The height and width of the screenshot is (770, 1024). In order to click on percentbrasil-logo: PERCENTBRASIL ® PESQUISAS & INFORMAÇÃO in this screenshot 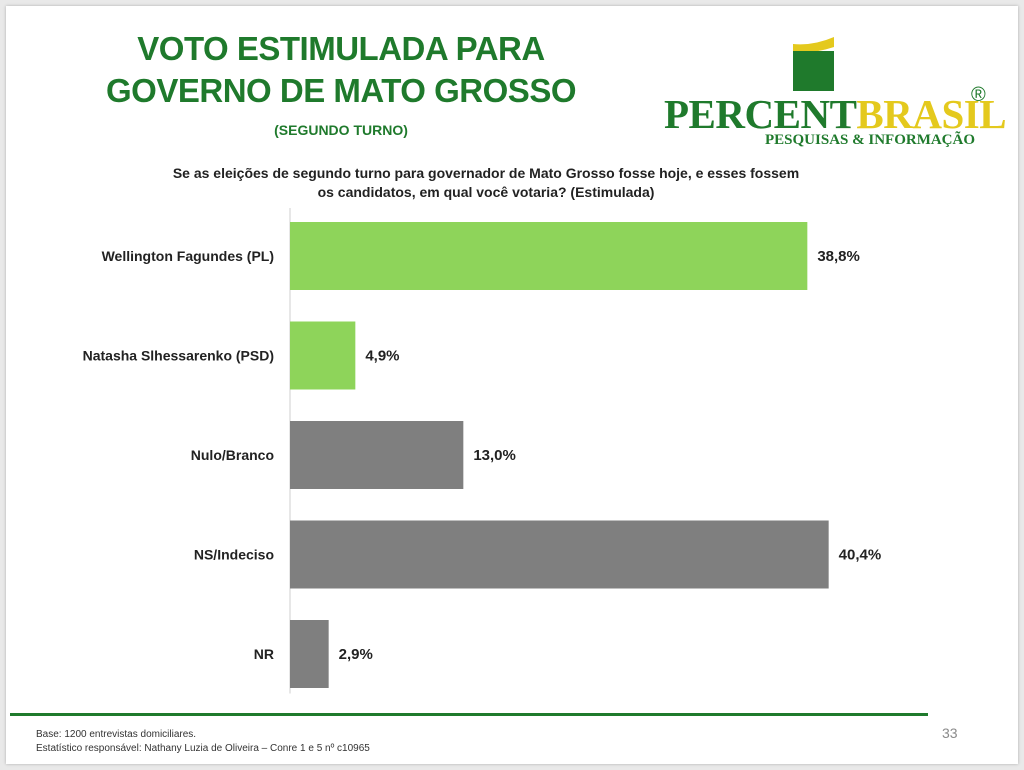, I will do `click(834, 94)`.